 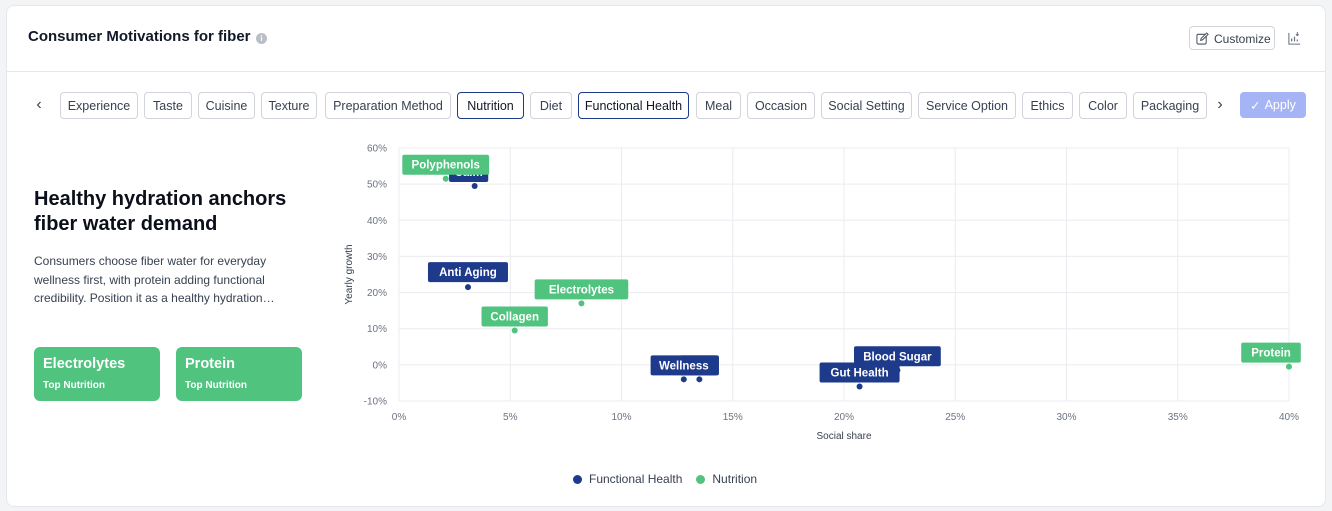 What do you see at coordinates (388, 105) in the screenshot?
I see `filter-chip-preparation-method: Preparation Method` at bounding box center [388, 105].